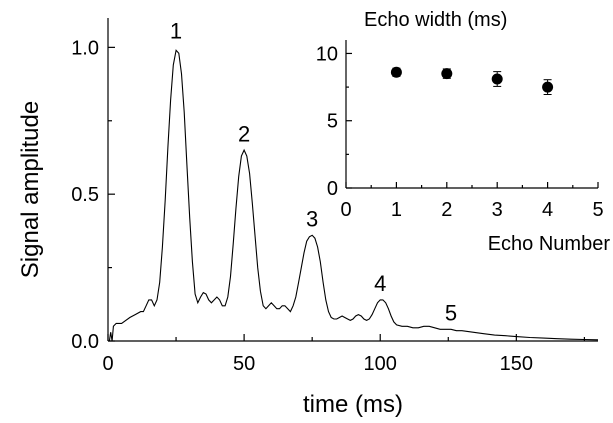  I want to click on inset-y-tick-label: 10, so click(327, 54).